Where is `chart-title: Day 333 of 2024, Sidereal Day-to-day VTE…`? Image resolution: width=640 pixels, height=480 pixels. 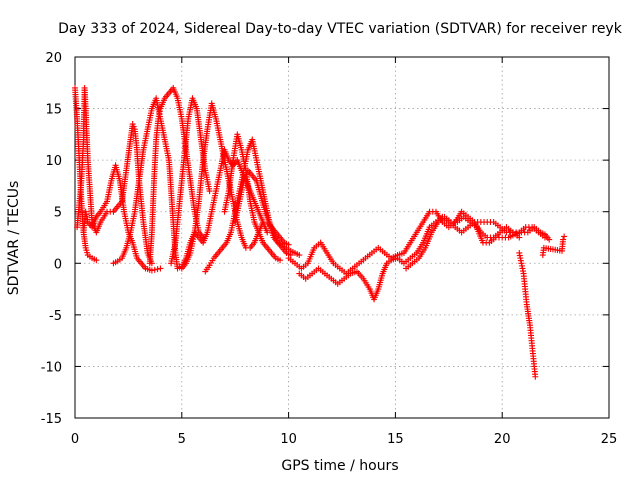 chart-title: Day 333 of 2024, Sidereal Day-to-day VTE… is located at coordinates (340, 29).